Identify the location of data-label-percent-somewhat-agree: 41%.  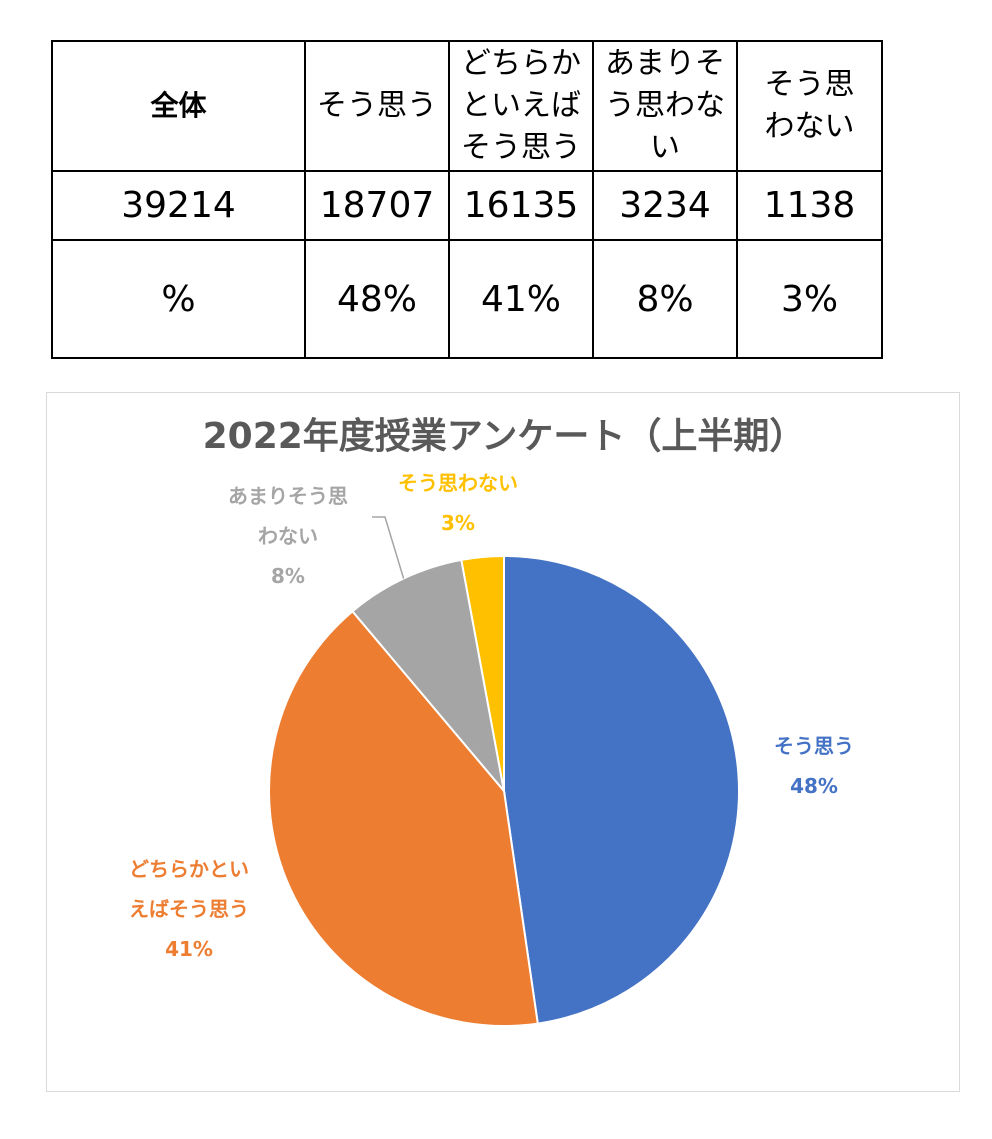
(189, 949).